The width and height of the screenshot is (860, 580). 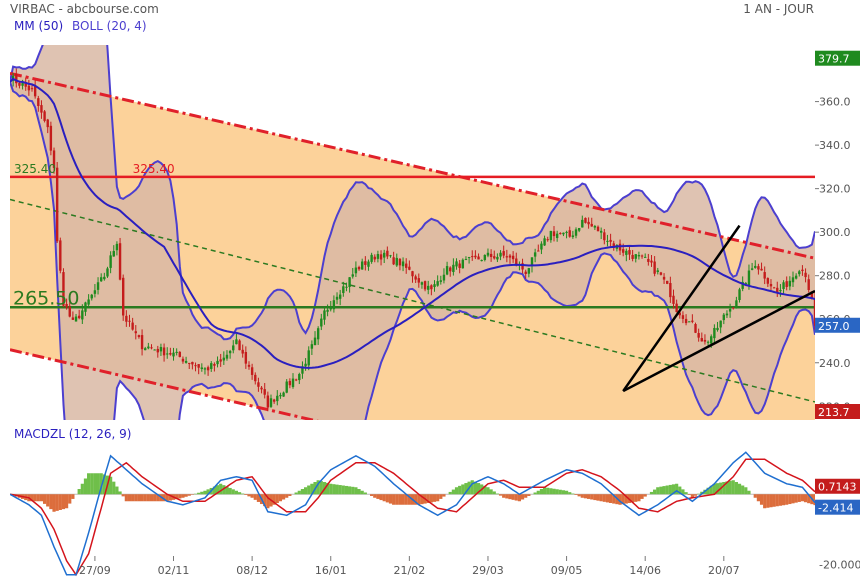 I want to click on price-tick-label: 280.0, so click(x=835, y=276).